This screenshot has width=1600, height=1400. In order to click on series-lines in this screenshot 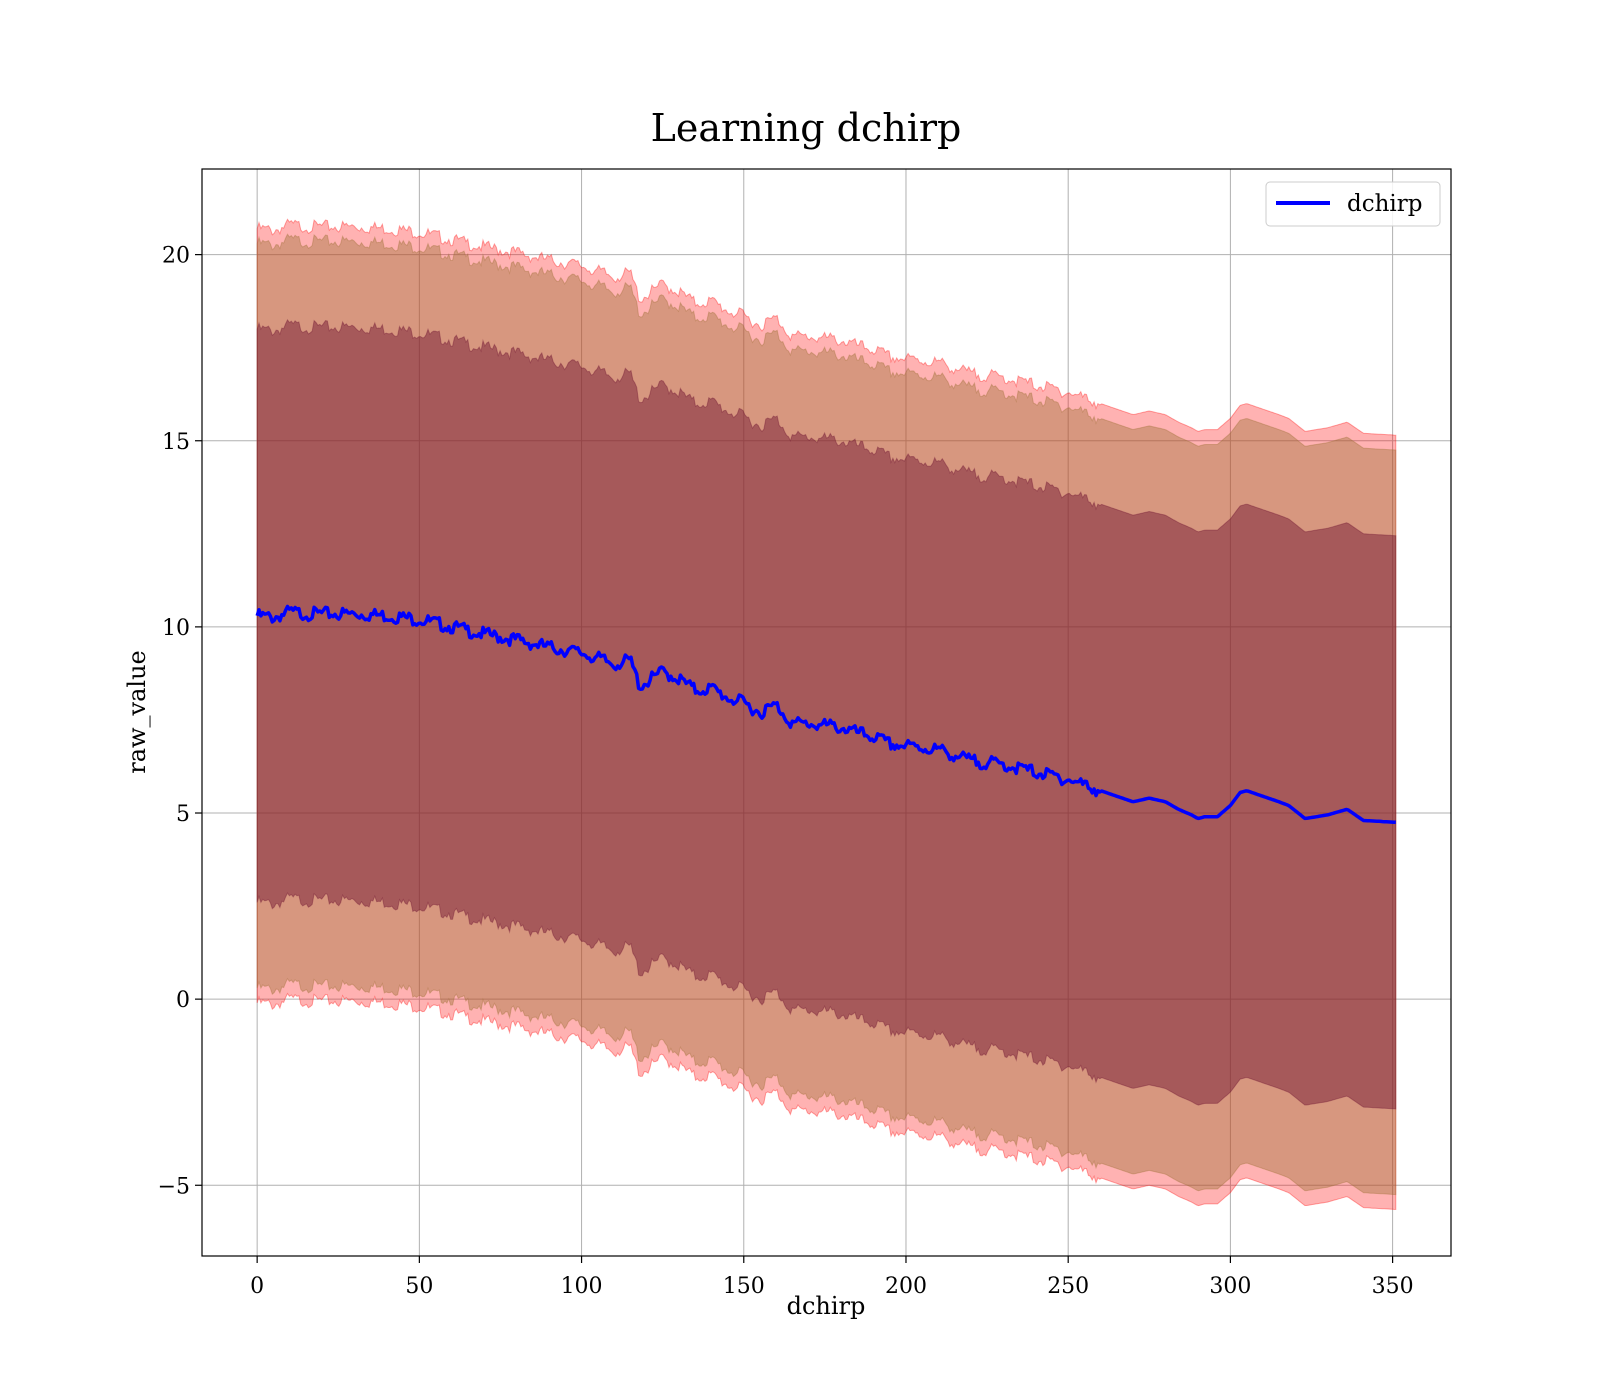, I will do `click(825, 714)`.